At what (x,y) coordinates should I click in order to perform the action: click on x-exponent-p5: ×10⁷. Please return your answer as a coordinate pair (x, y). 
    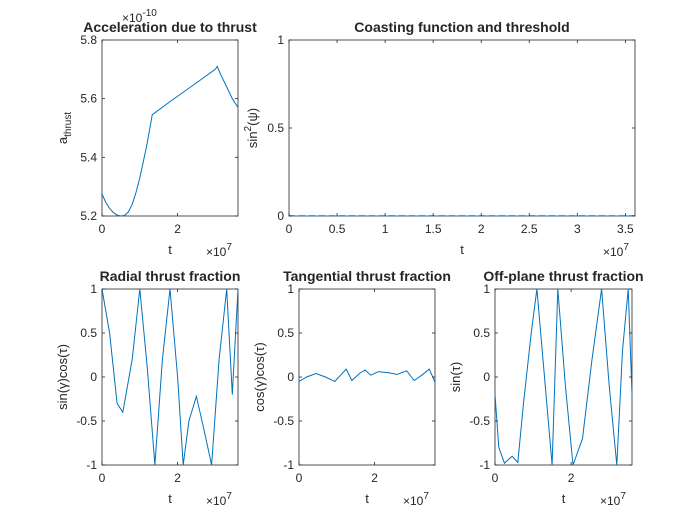
    Looking at the image, I should click on (613, 499).